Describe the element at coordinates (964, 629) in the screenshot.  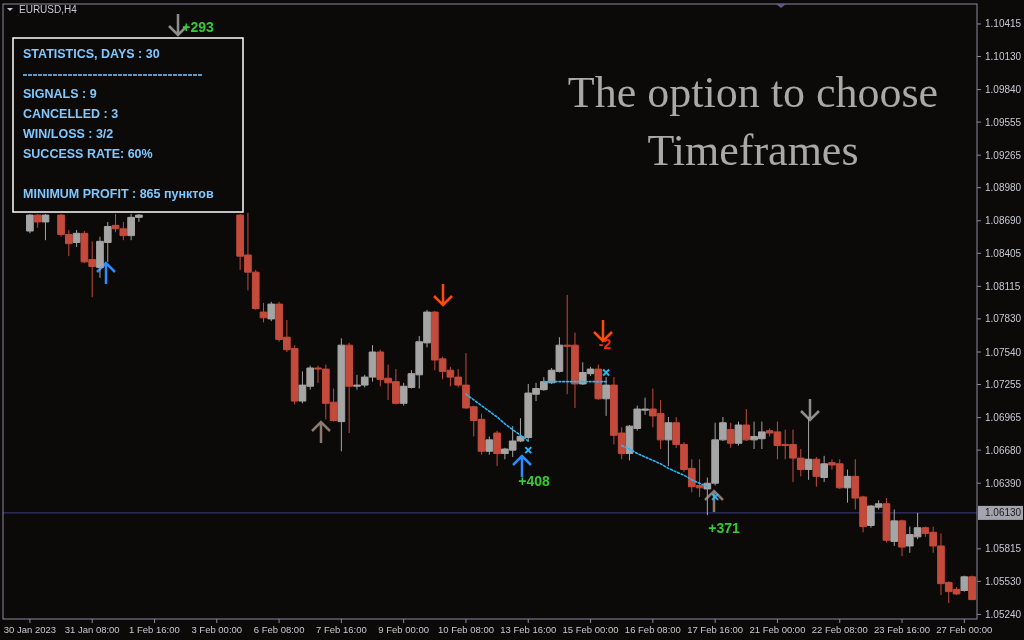
I see `x-tick-label: 27 Feb 00:00` at that location.